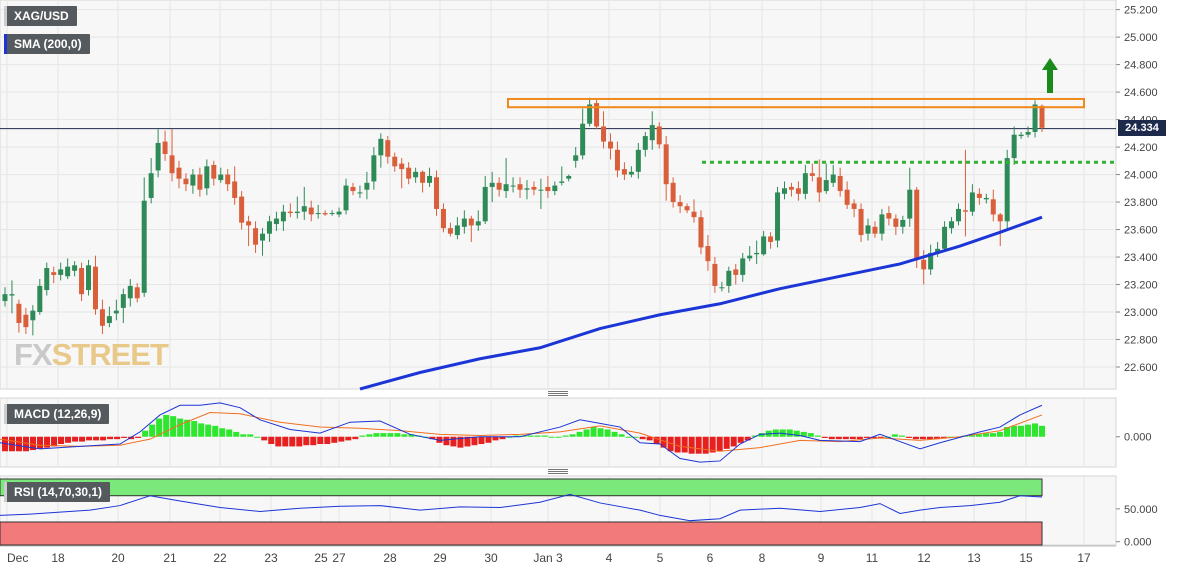 The width and height of the screenshot is (1182, 571). Describe the element at coordinates (40, 16) in the screenshot. I see `symbol-badge: XAG/USD` at that location.